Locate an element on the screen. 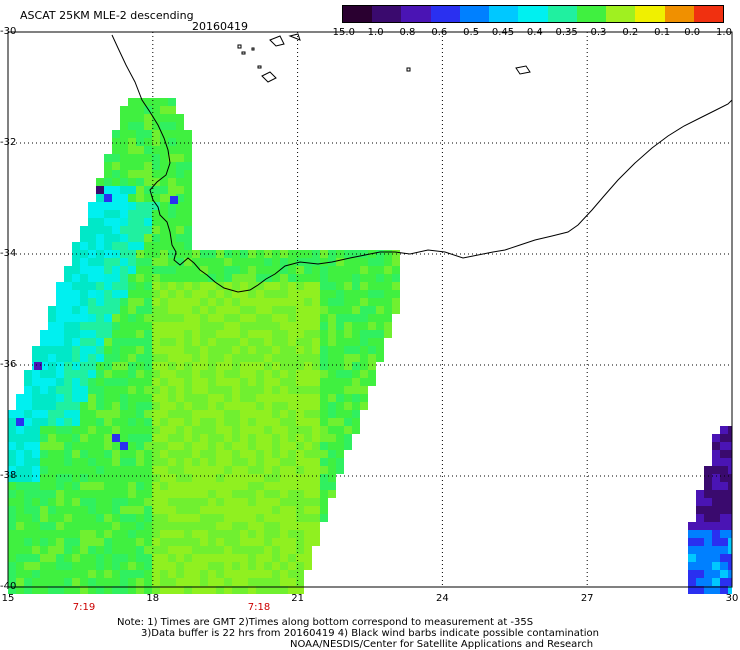  colorbar-segment is located at coordinates (650, 14).